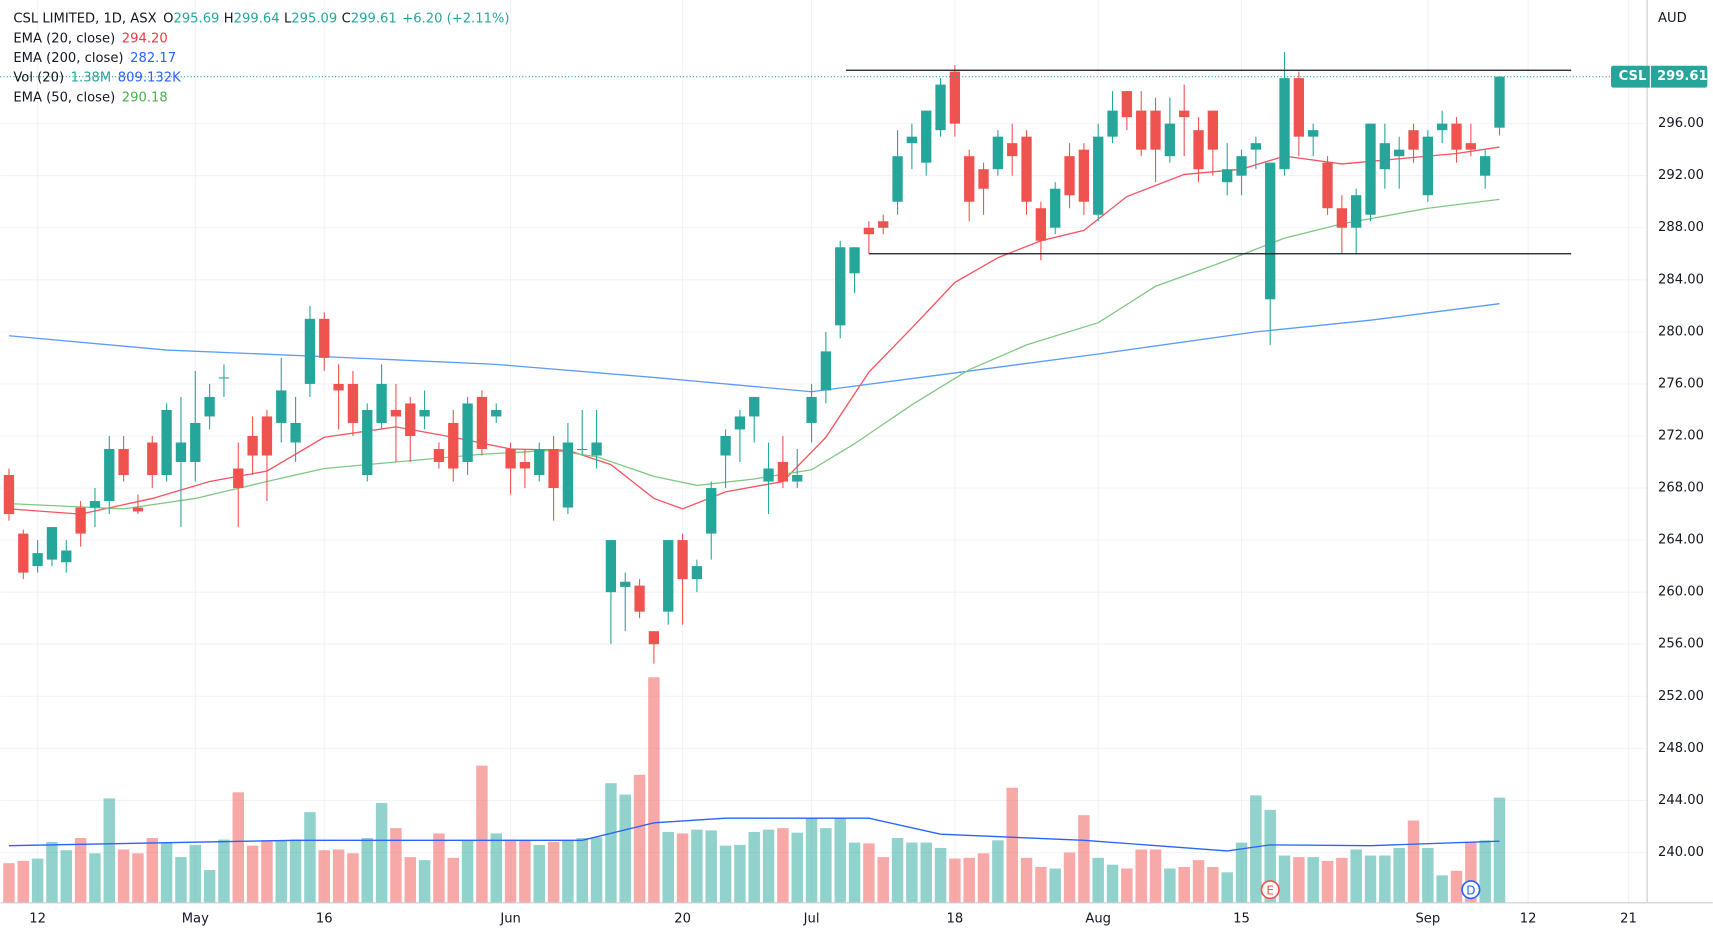 The height and width of the screenshot is (940, 1713). I want to click on x-tick-label: Jul, so click(811, 919).